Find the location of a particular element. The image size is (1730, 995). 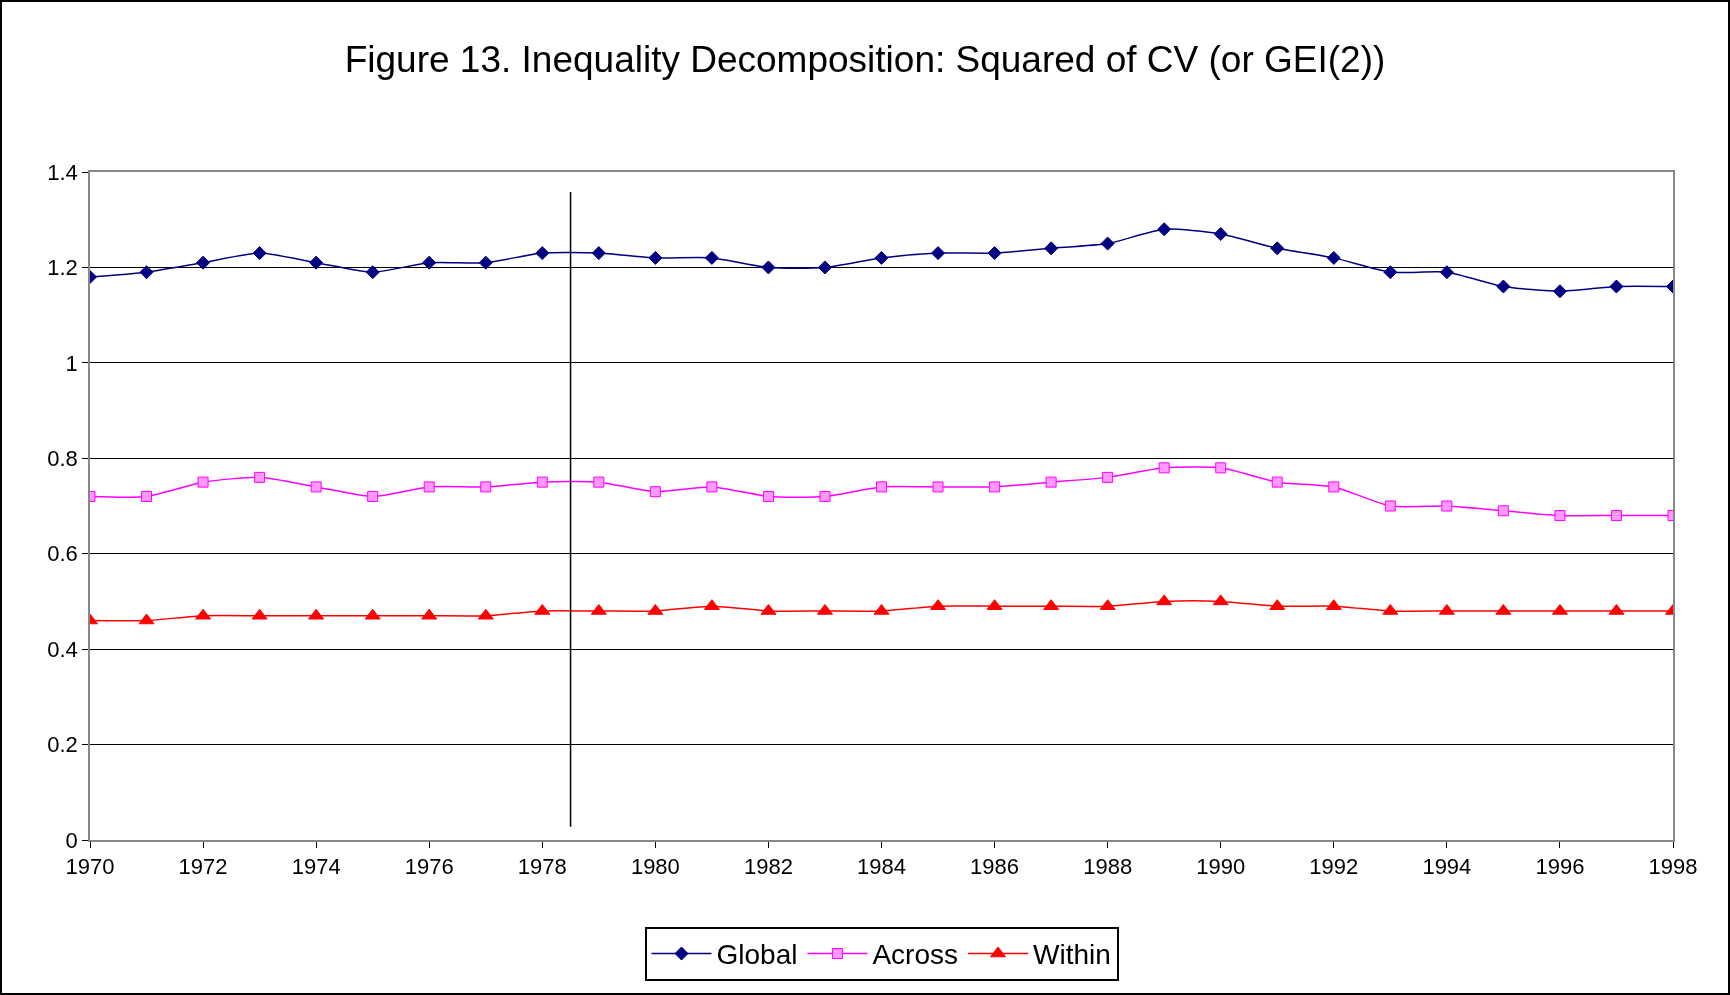

x-tick-label: 1974 is located at coordinates (316, 867).